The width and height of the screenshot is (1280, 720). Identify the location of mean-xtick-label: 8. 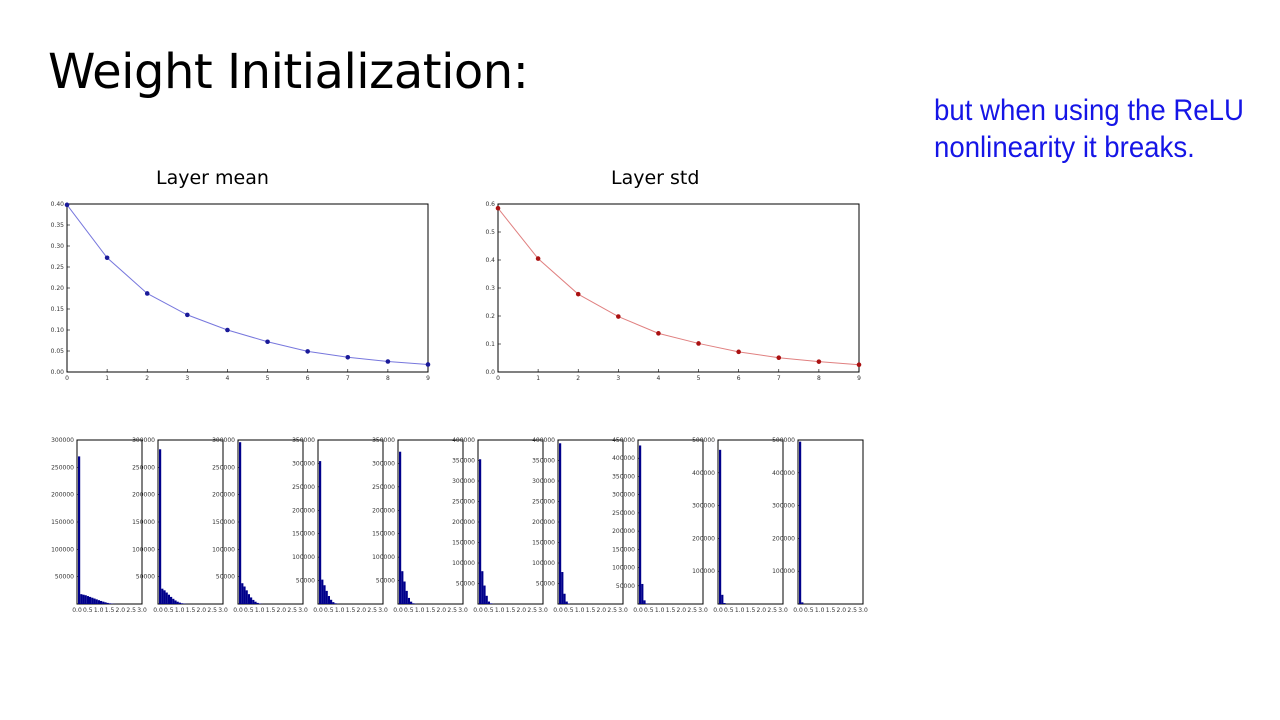
(388, 378).